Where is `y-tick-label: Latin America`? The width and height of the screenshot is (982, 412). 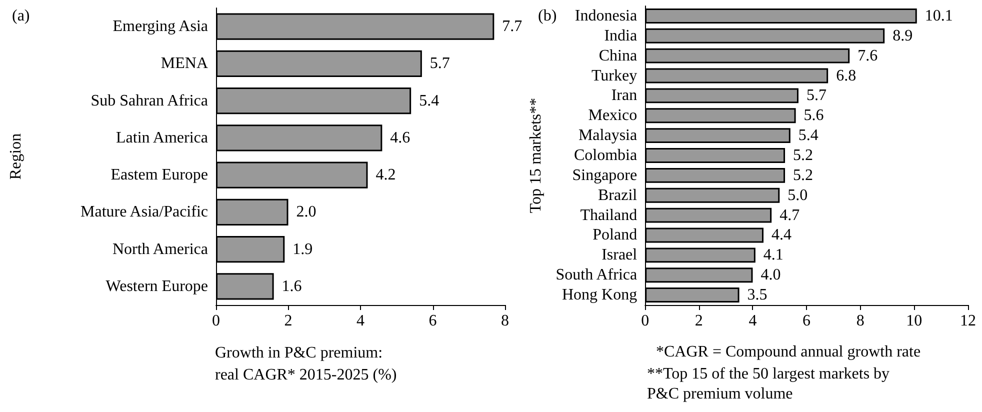
y-tick-label: Latin America is located at coordinates (162, 137).